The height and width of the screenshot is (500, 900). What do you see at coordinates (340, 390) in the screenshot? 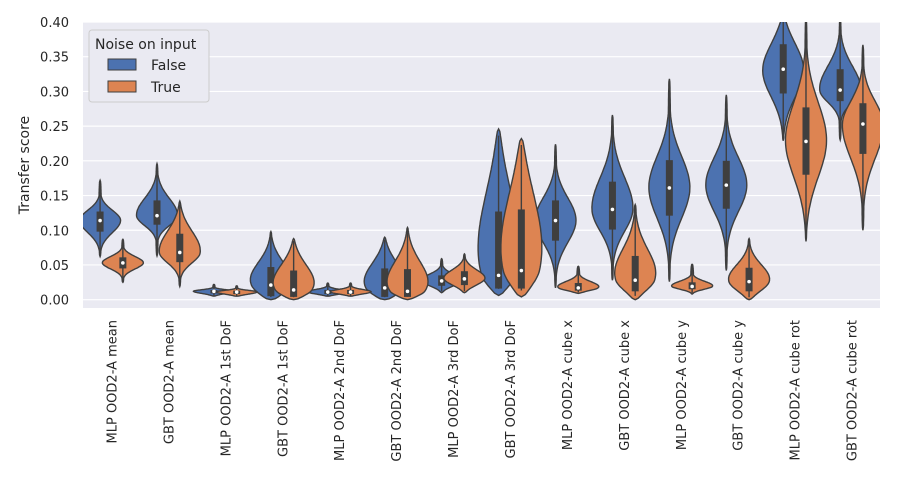
I see `x-tick-label: MLP OOD2-A 2nd DoF` at bounding box center [340, 390].